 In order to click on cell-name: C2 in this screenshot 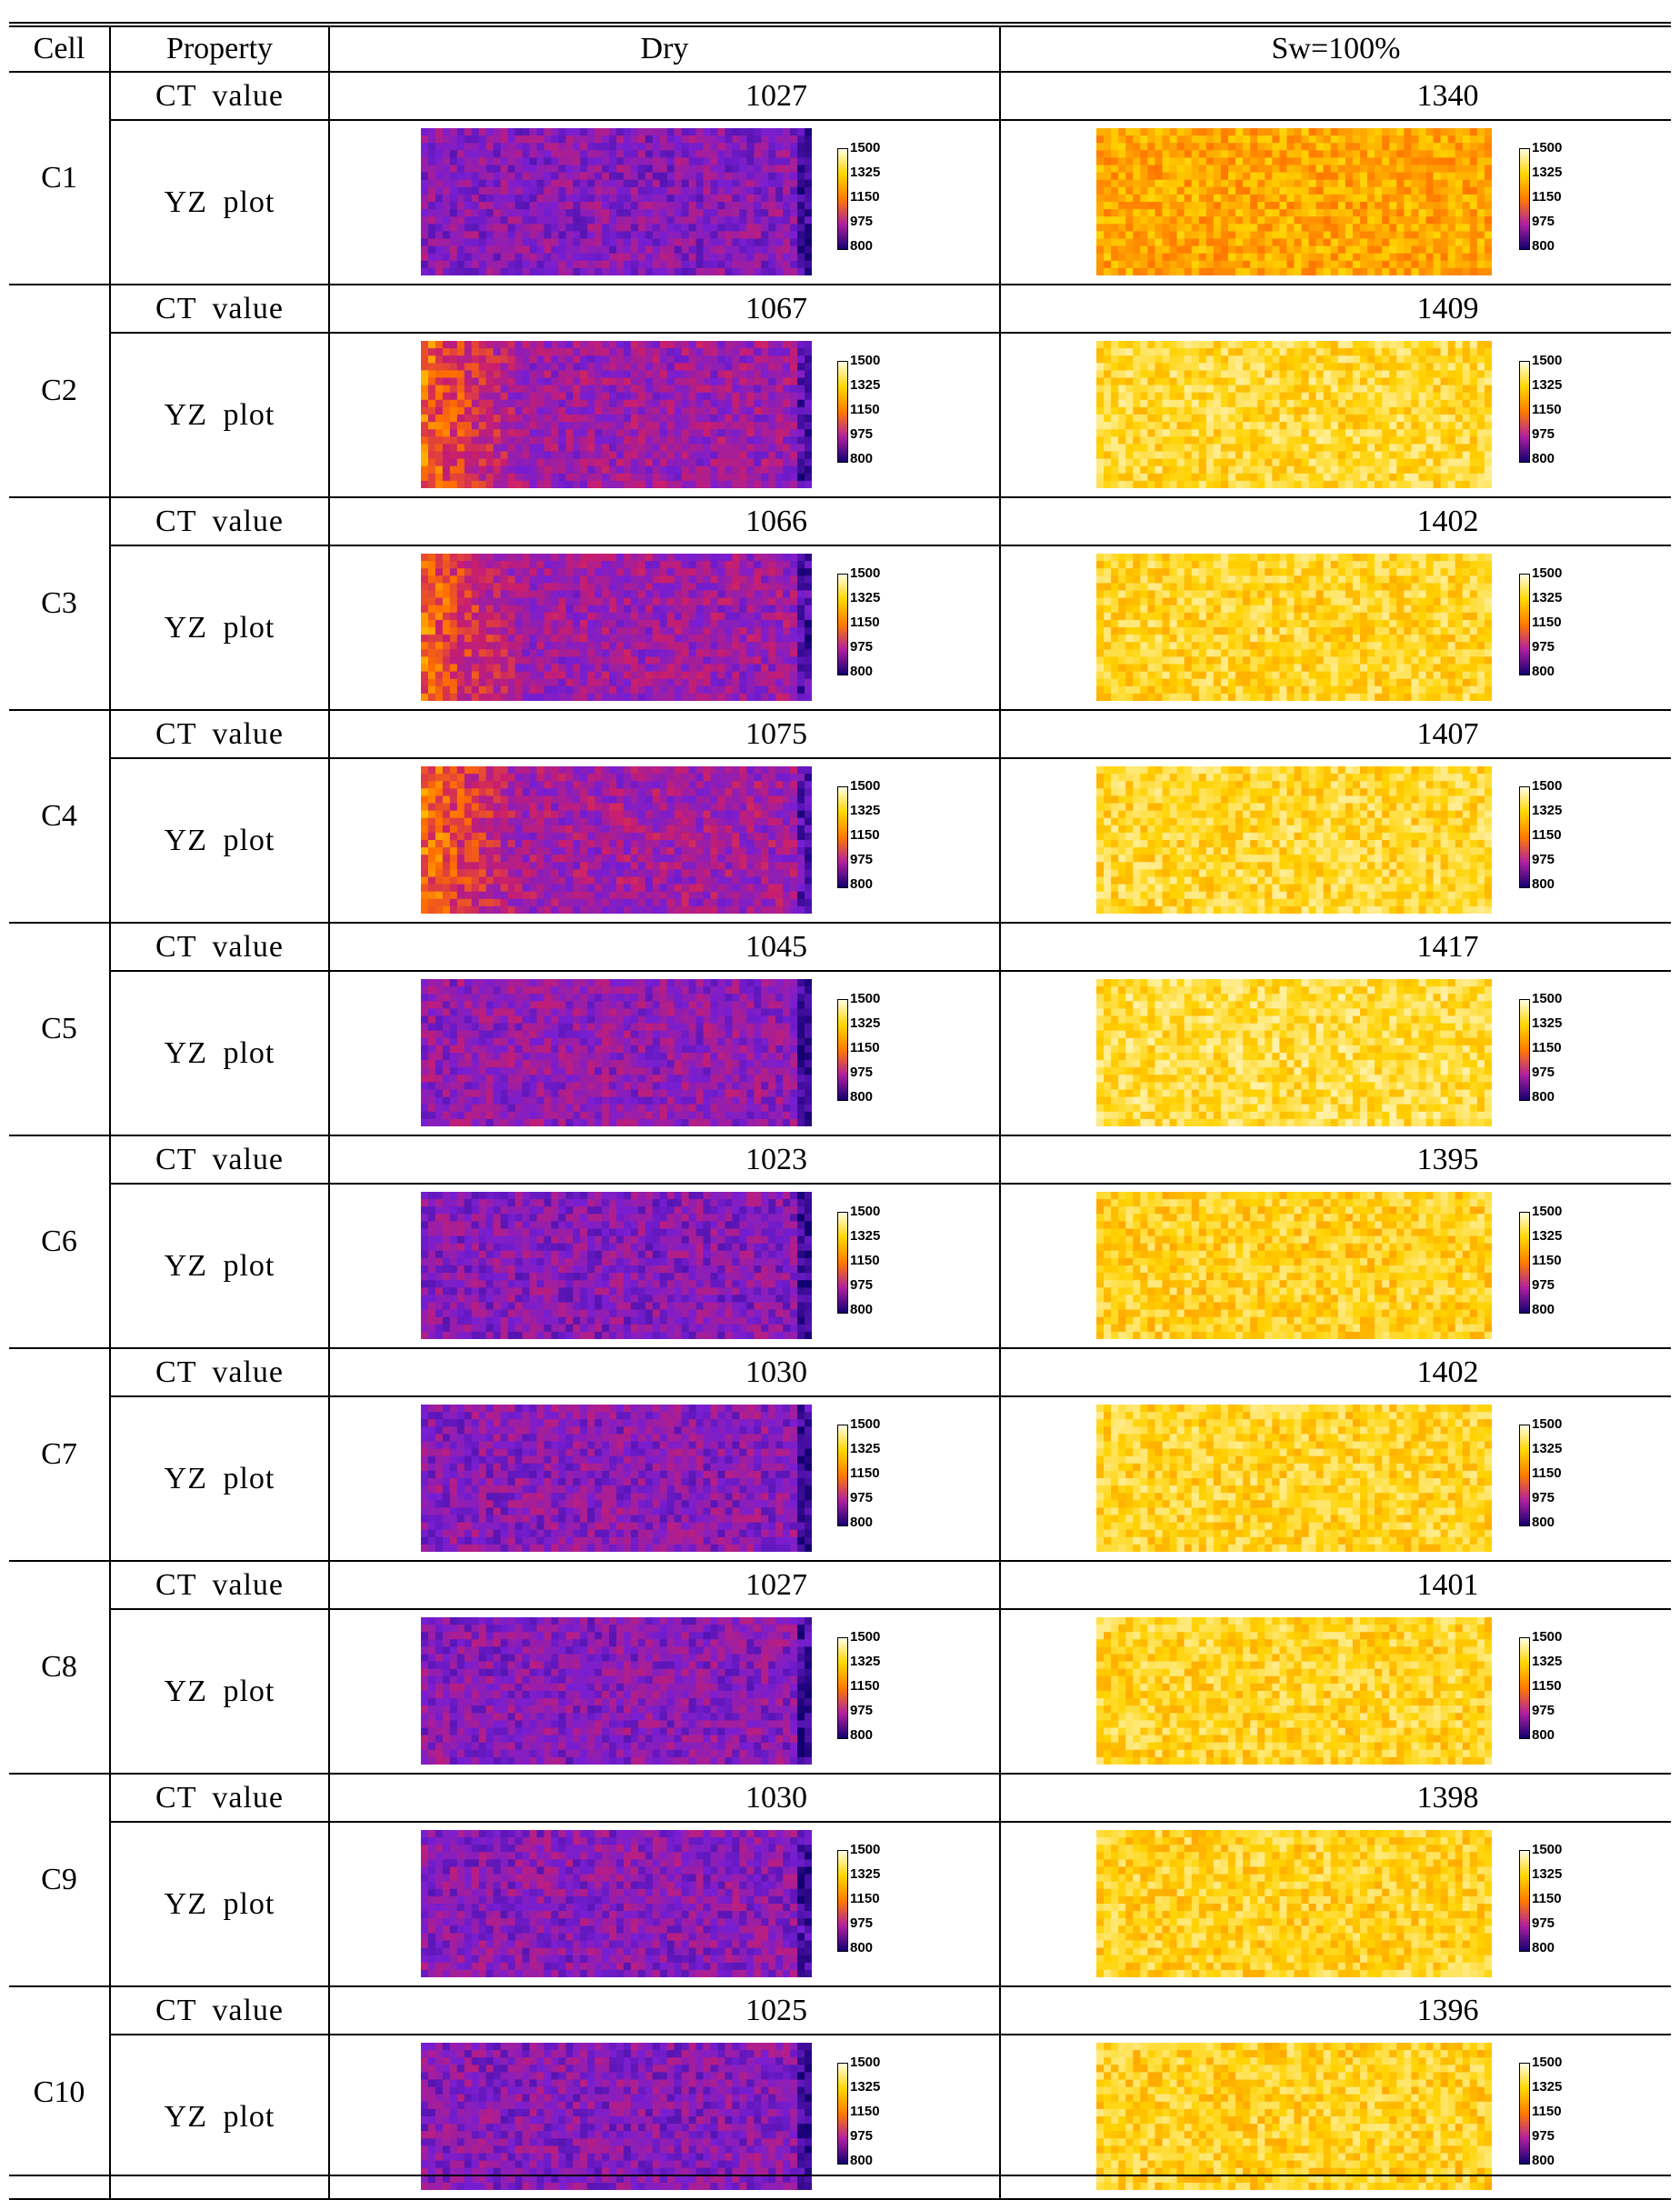, I will do `click(60, 391)`.